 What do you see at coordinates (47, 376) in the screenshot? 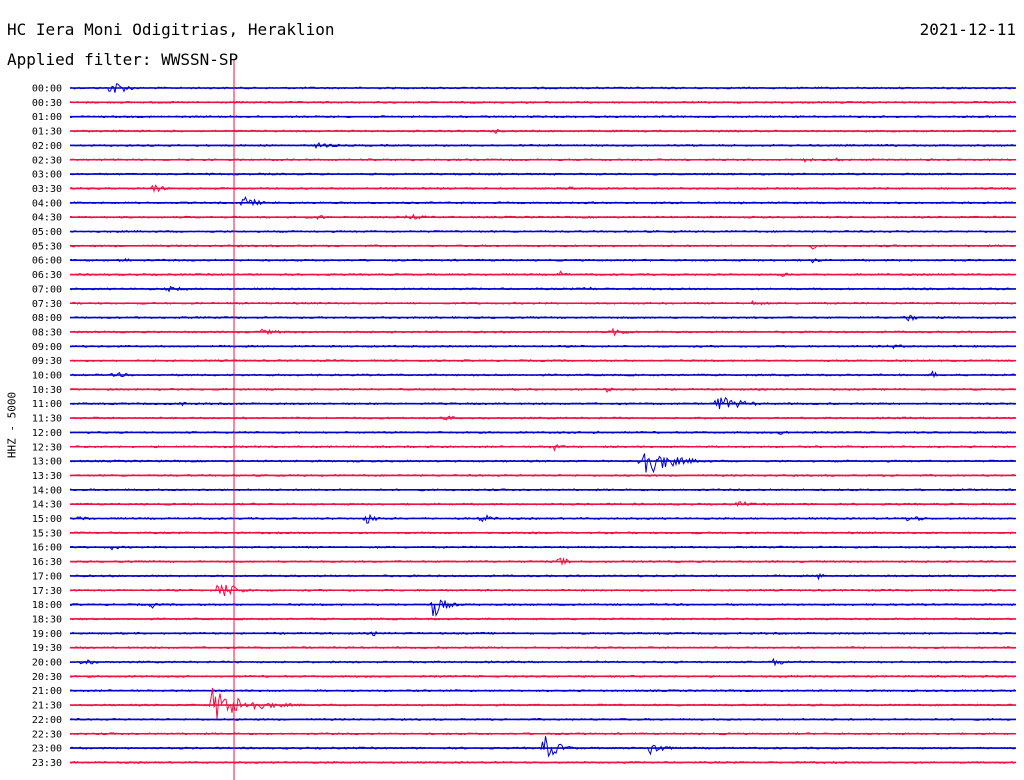
I see `time-tick-label: 10:00` at bounding box center [47, 376].